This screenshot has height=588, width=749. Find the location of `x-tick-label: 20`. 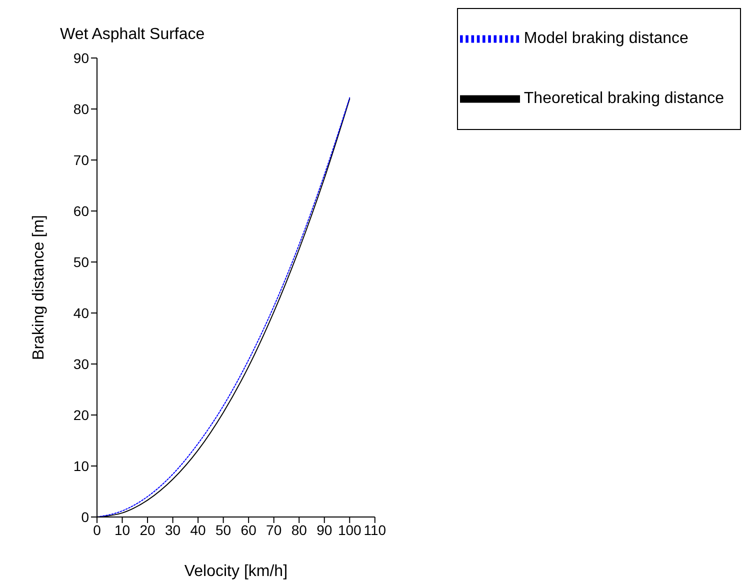

x-tick-label: 20 is located at coordinates (148, 530).